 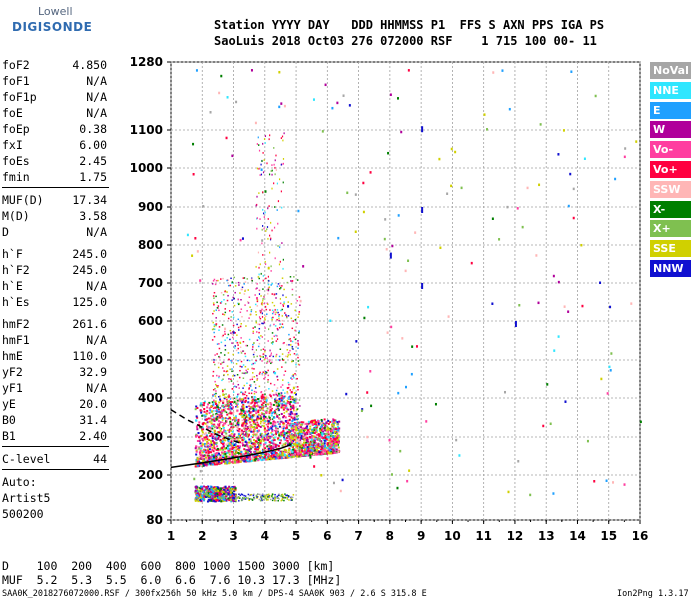 I want to click on x-tick-label: 12, so click(x=515, y=536).